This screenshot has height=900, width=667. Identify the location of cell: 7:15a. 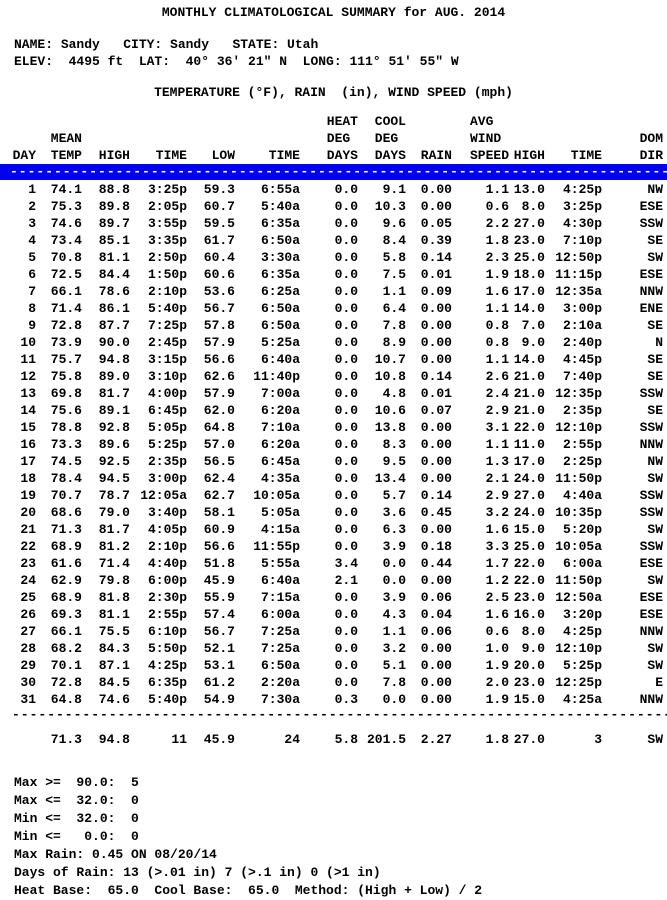
(280, 597).